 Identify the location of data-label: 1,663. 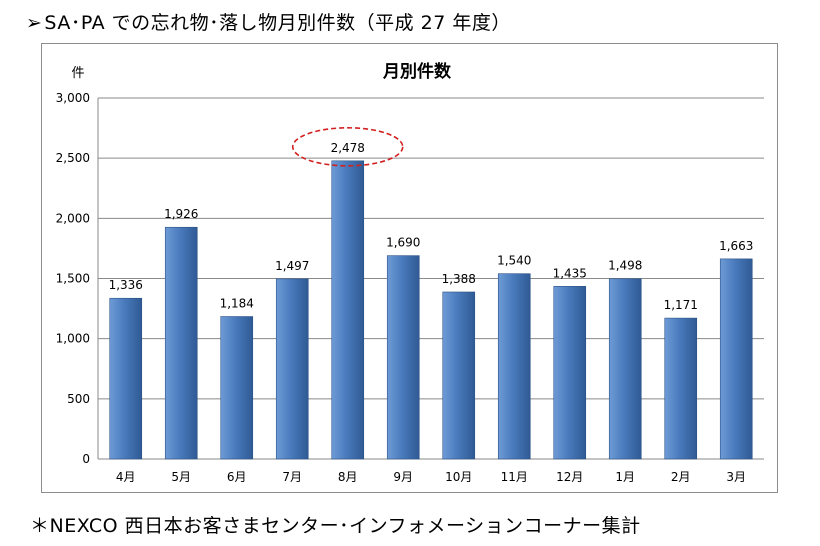
(736, 246).